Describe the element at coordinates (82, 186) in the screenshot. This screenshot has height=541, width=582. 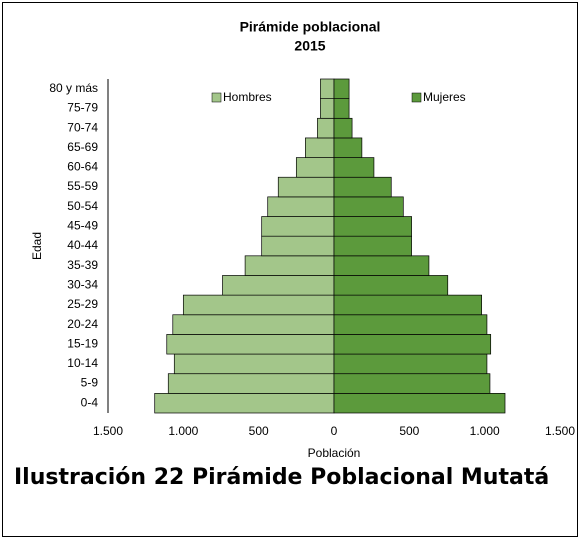
I see `y-tick-label: 55-59` at that location.